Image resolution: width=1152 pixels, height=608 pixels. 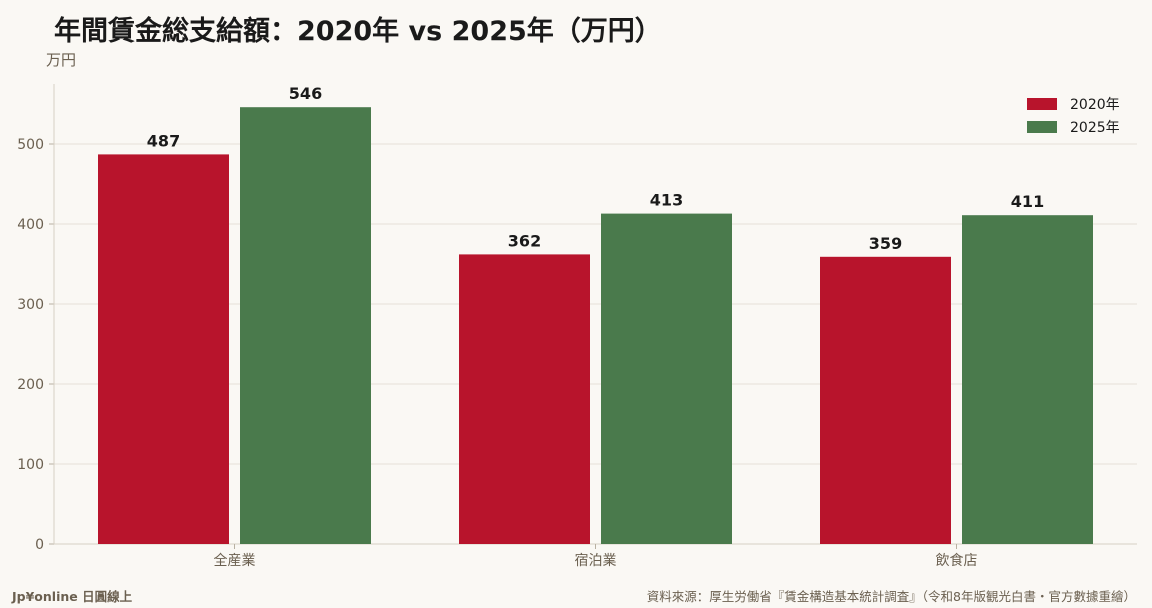 I want to click on data-label: 413, so click(x=666, y=200).